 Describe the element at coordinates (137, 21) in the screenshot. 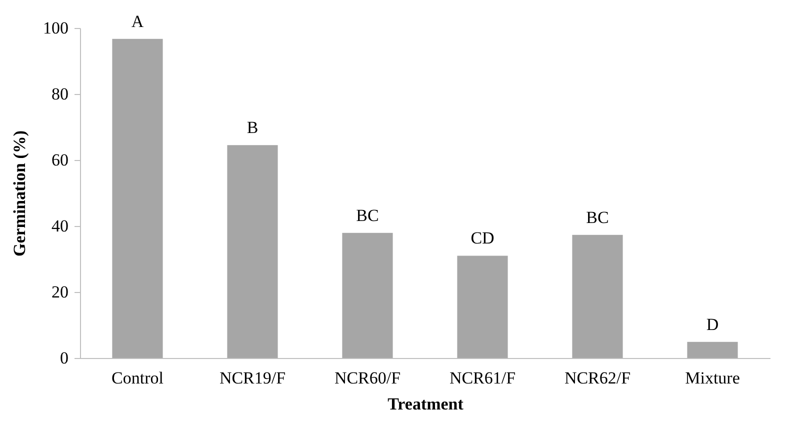

I see `annotation: A` at that location.